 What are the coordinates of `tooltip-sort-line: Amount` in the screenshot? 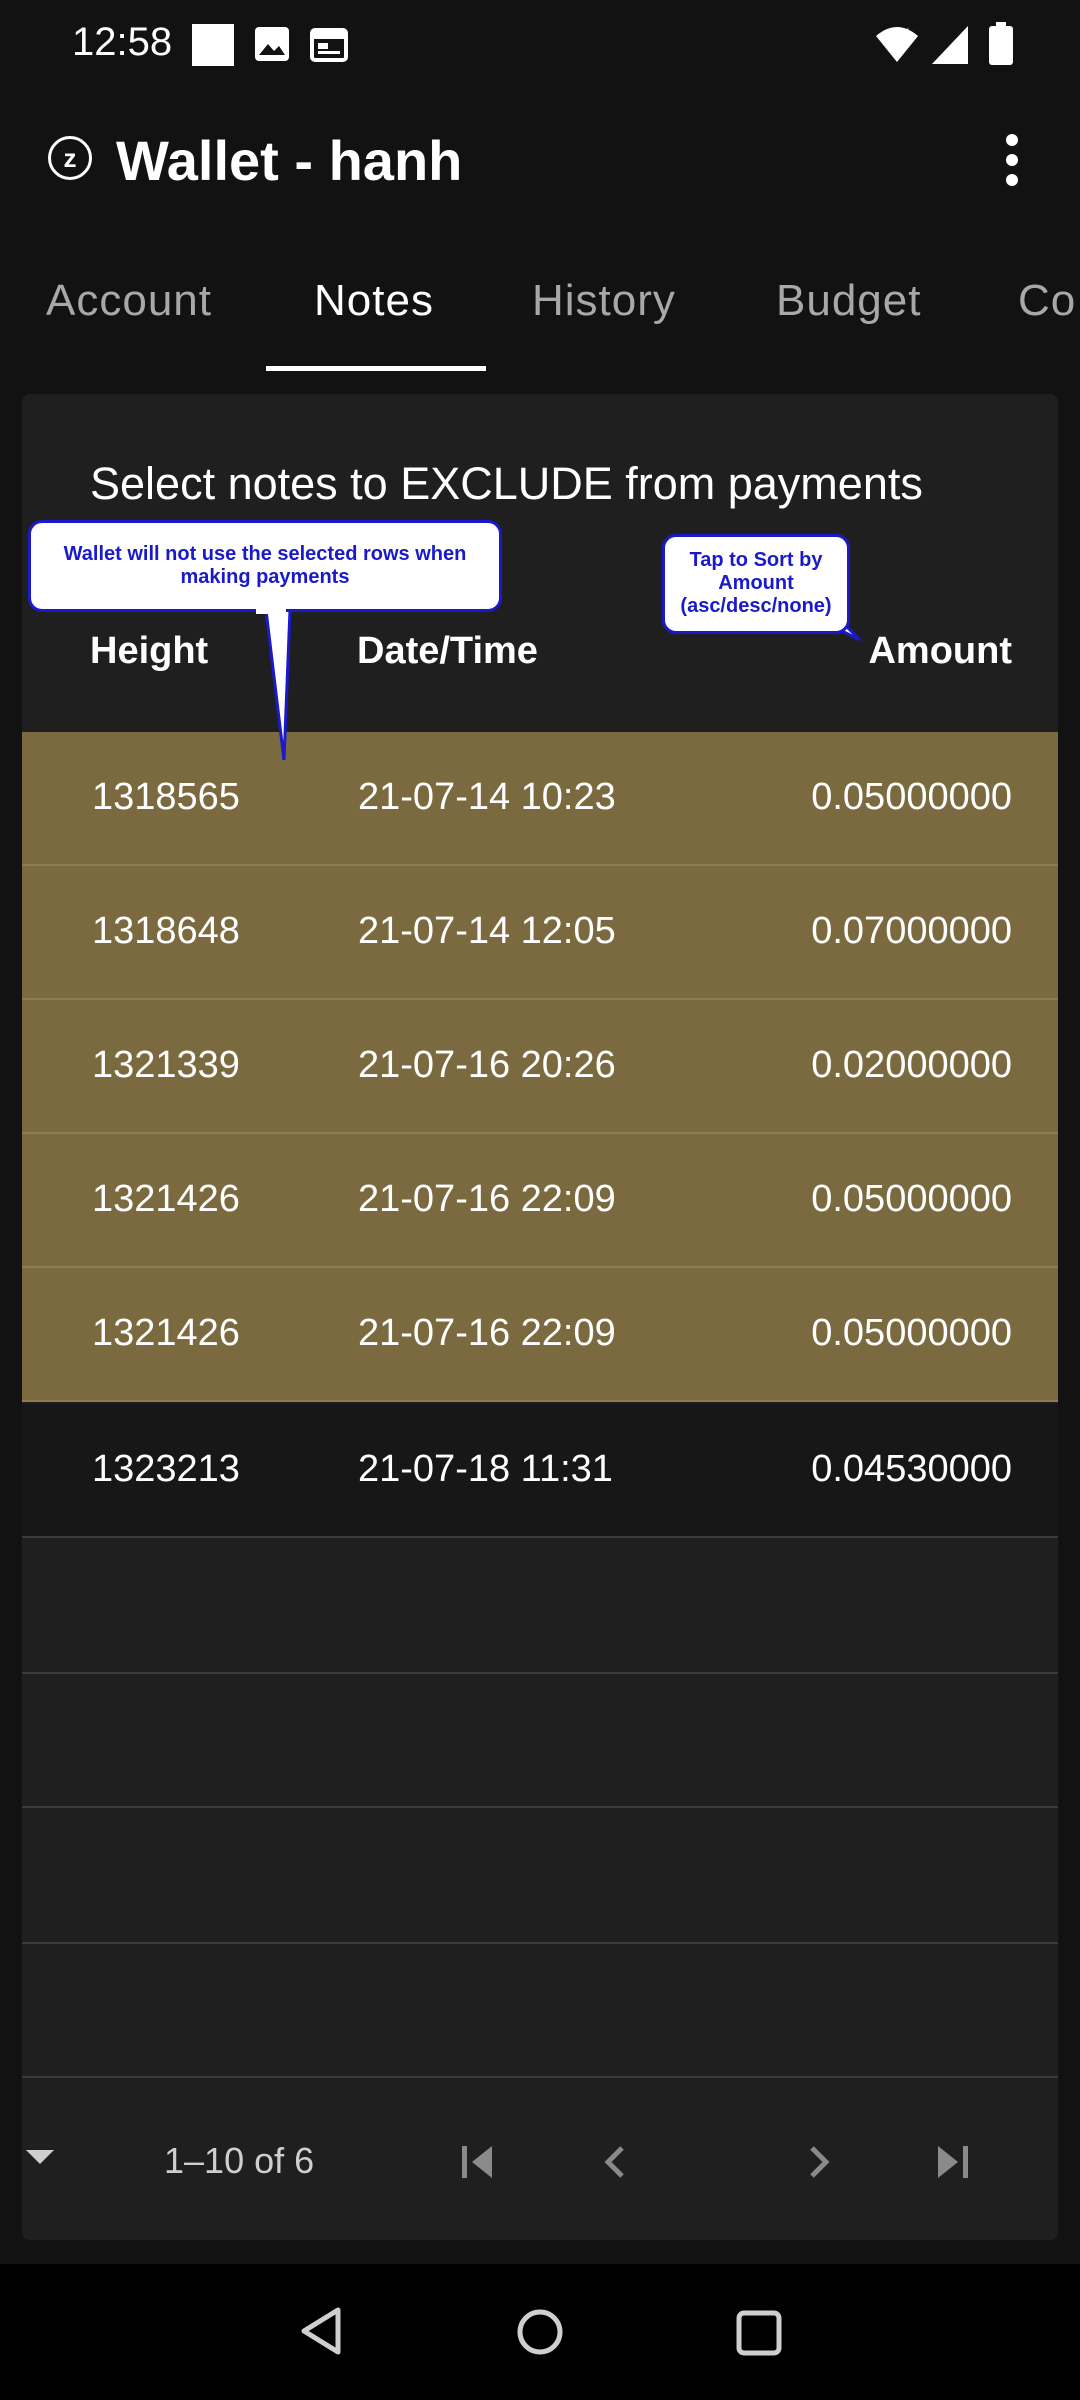 It's located at (756, 583).